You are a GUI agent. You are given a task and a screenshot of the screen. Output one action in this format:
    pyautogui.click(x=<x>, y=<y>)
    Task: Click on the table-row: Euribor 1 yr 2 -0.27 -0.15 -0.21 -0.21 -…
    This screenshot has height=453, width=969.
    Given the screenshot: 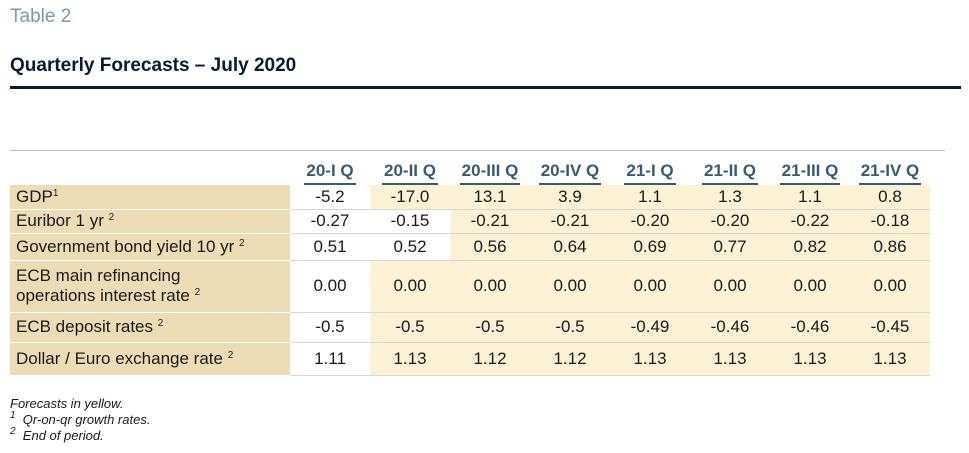 What is the action you would take?
    pyautogui.click(x=470, y=221)
    